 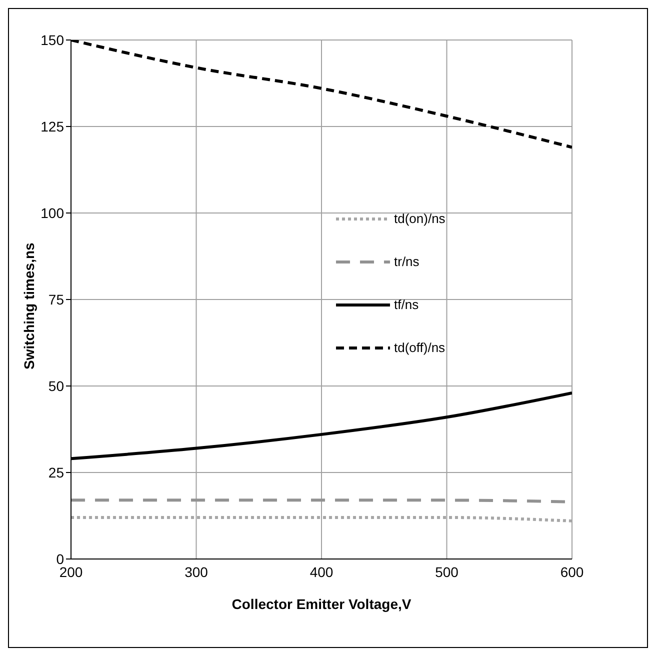 What do you see at coordinates (52, 126) in the screenshot?
I see `y-tick-label: 125` at bounding box center [52, 126].